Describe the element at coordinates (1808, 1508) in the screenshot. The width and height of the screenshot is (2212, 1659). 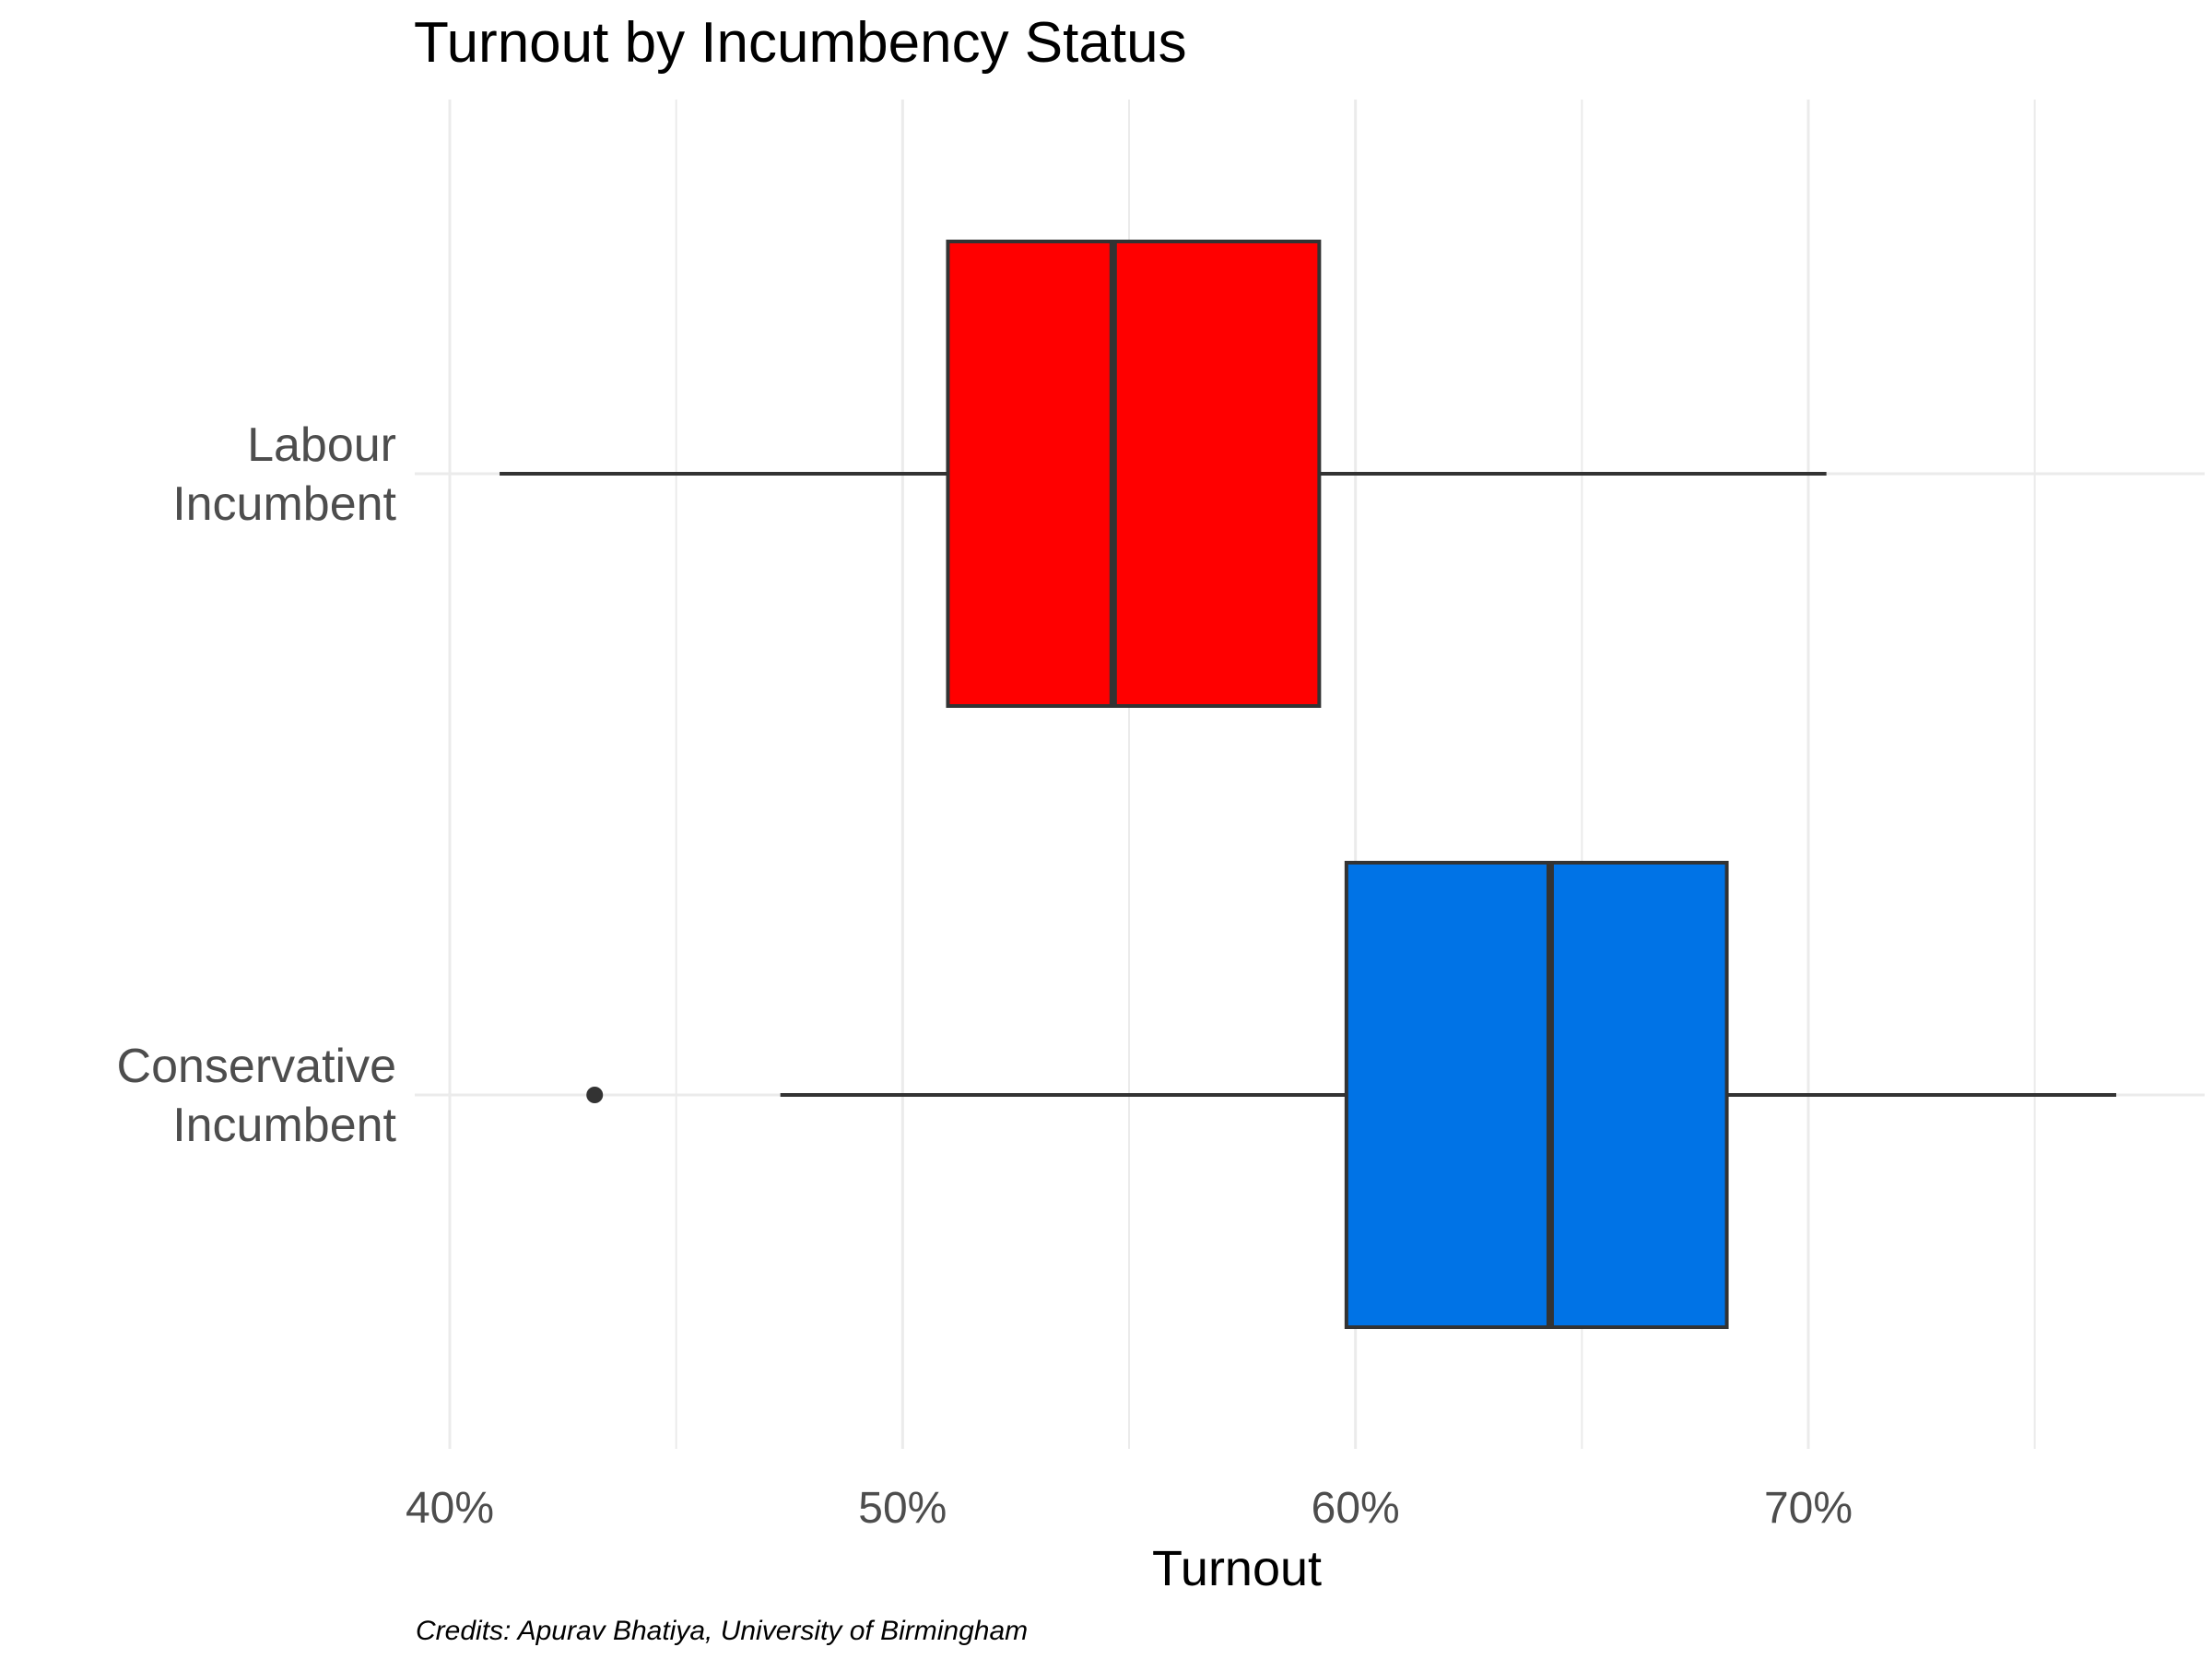
I see `x-tick-label: 70%` at that location.